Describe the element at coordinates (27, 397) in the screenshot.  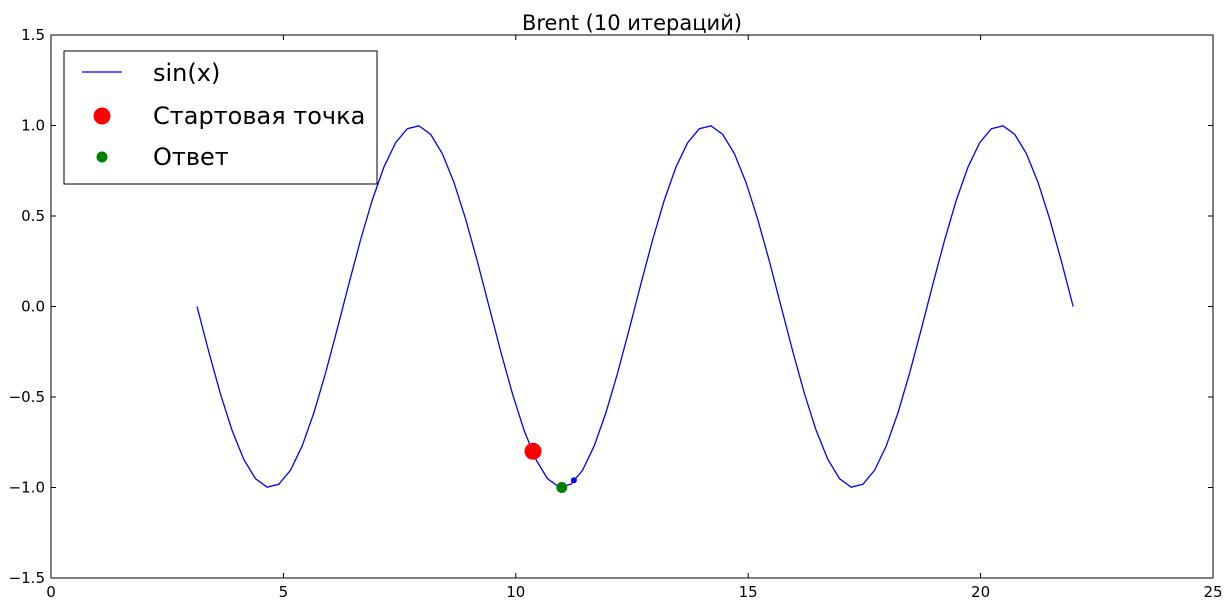
I see `y-tick-label: −0.5` at that location.